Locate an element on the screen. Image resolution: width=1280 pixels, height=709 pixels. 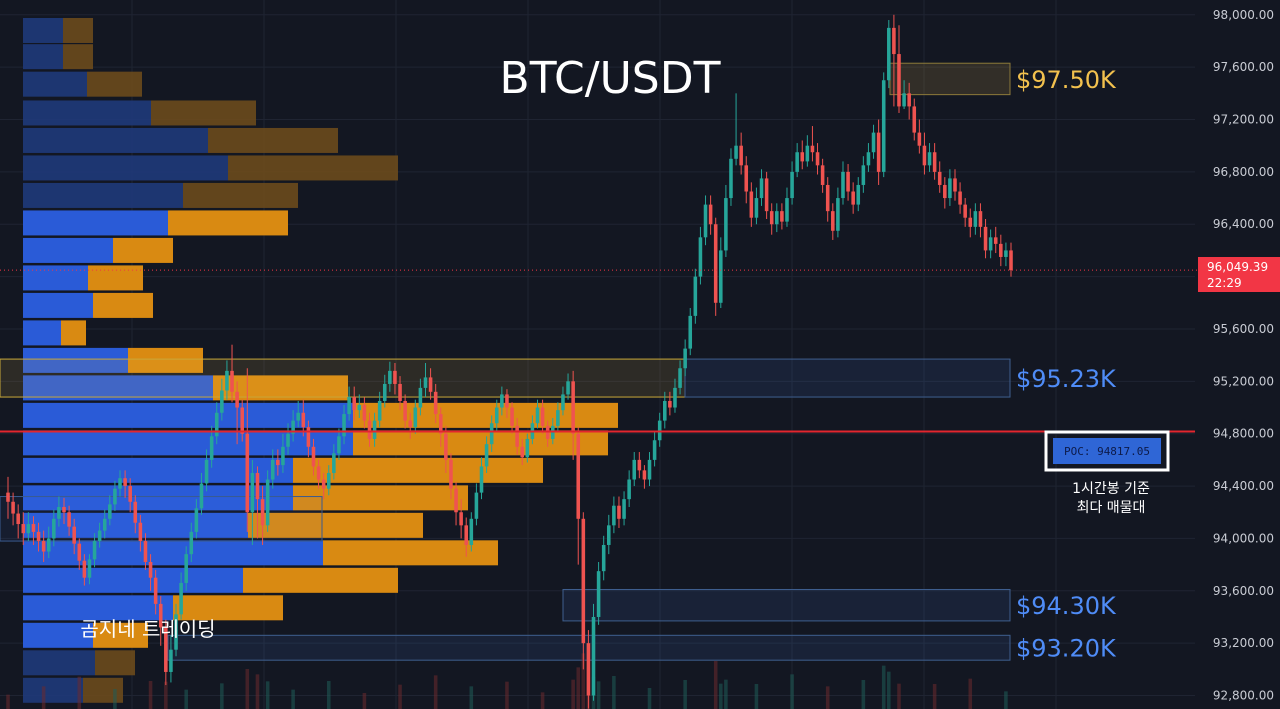
current-price-label: 96,049.39 is located at coordinates (1237, 267).